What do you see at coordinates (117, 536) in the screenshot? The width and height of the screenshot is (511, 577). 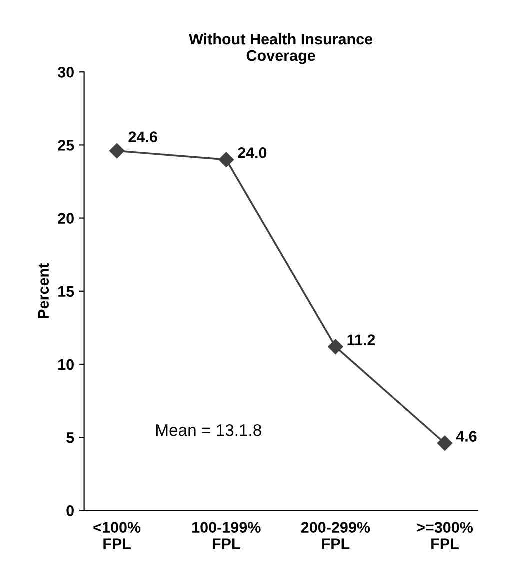 I see `x-tick-label: <100% FPL` at bounding box center [117, 536].